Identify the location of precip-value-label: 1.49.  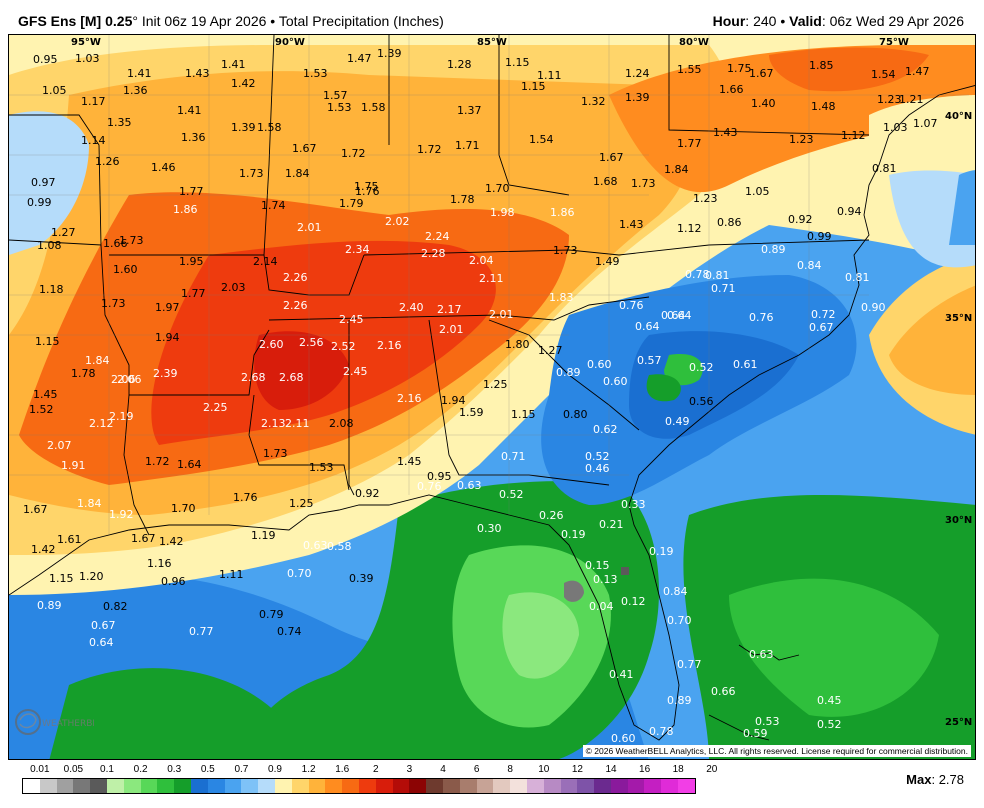
(607, 261).